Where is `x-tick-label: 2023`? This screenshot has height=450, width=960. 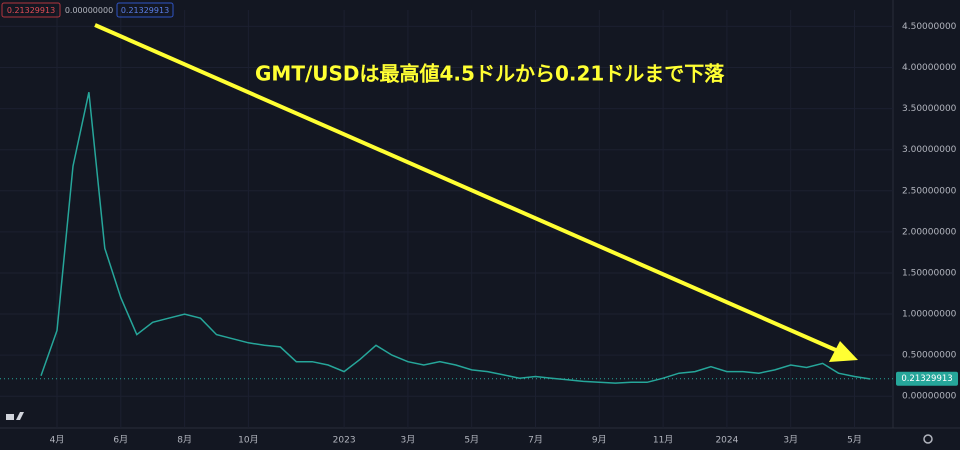
x-tick-label: 2023 is located at coordinates (344, 441).